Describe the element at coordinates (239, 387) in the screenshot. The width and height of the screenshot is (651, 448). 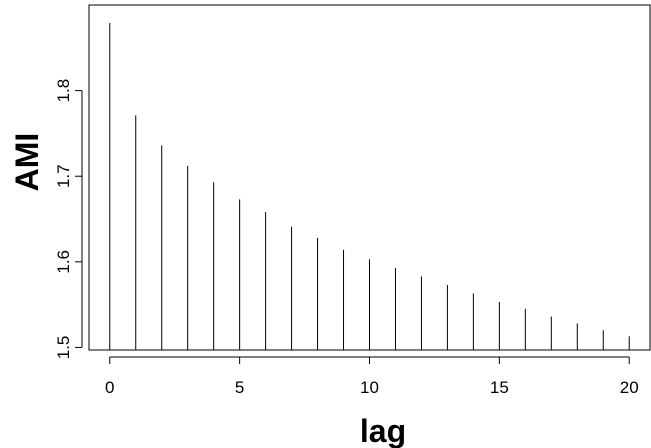
I see `x-tick-label-5: 5` at that location.